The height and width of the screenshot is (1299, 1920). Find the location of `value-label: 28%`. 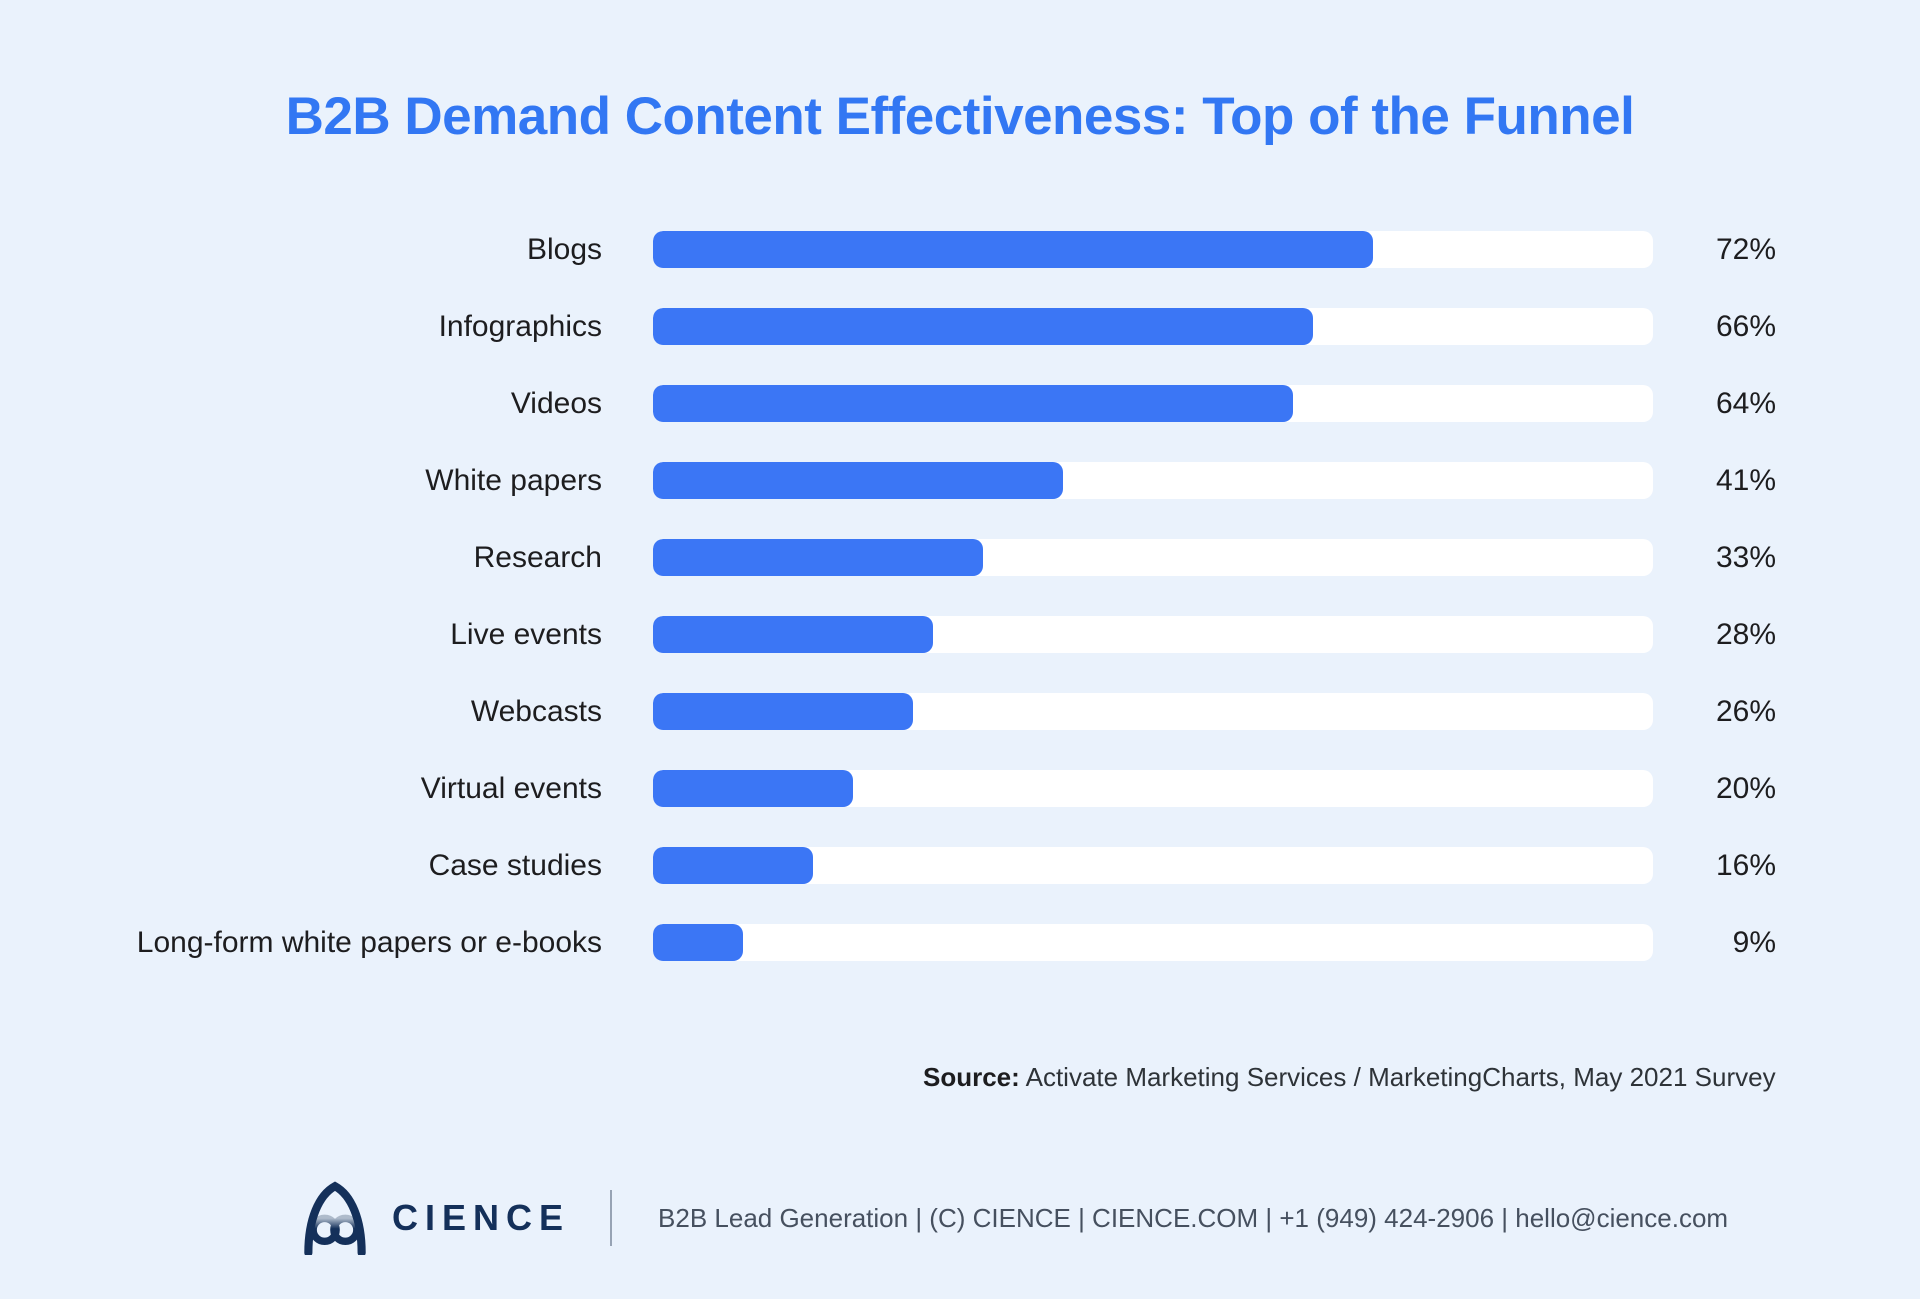

value-label: 28% is located at coordinates (1745, 634).